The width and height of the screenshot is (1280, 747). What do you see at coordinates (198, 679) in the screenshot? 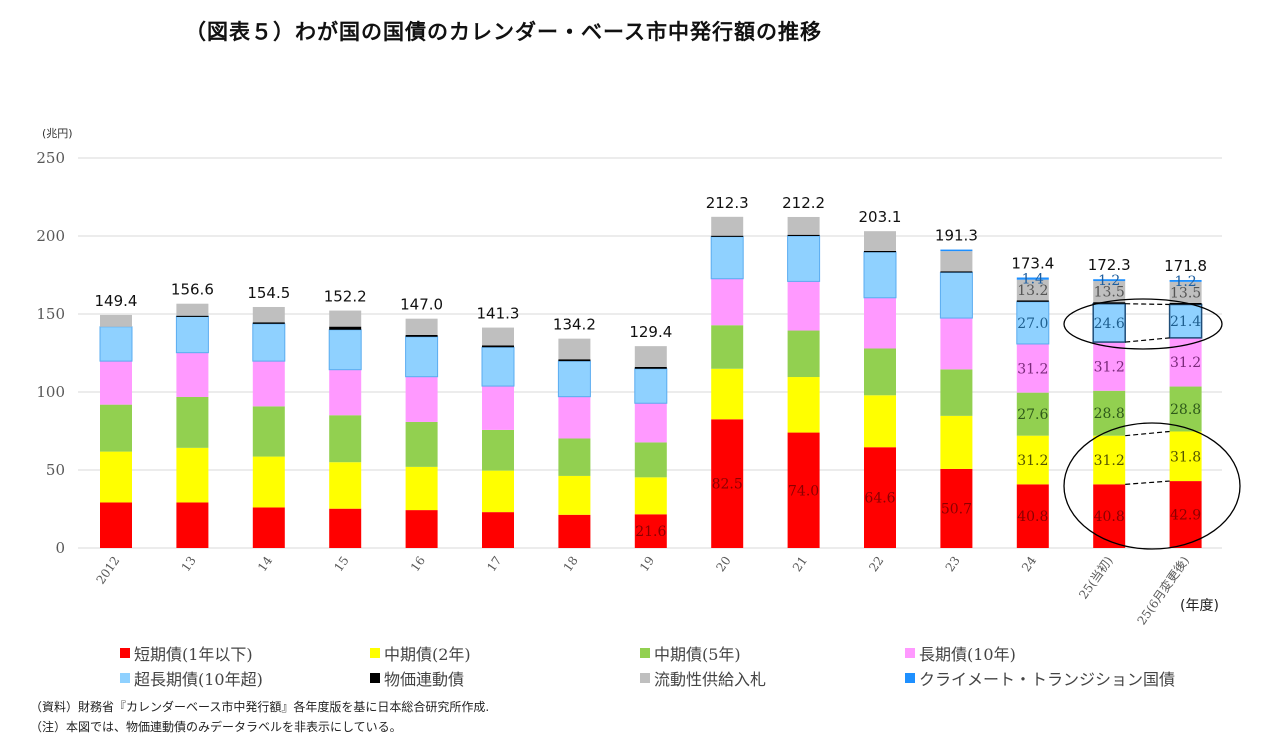
I see `legend-label: 超長期債(10年超)` at bounding box center [198, 679].